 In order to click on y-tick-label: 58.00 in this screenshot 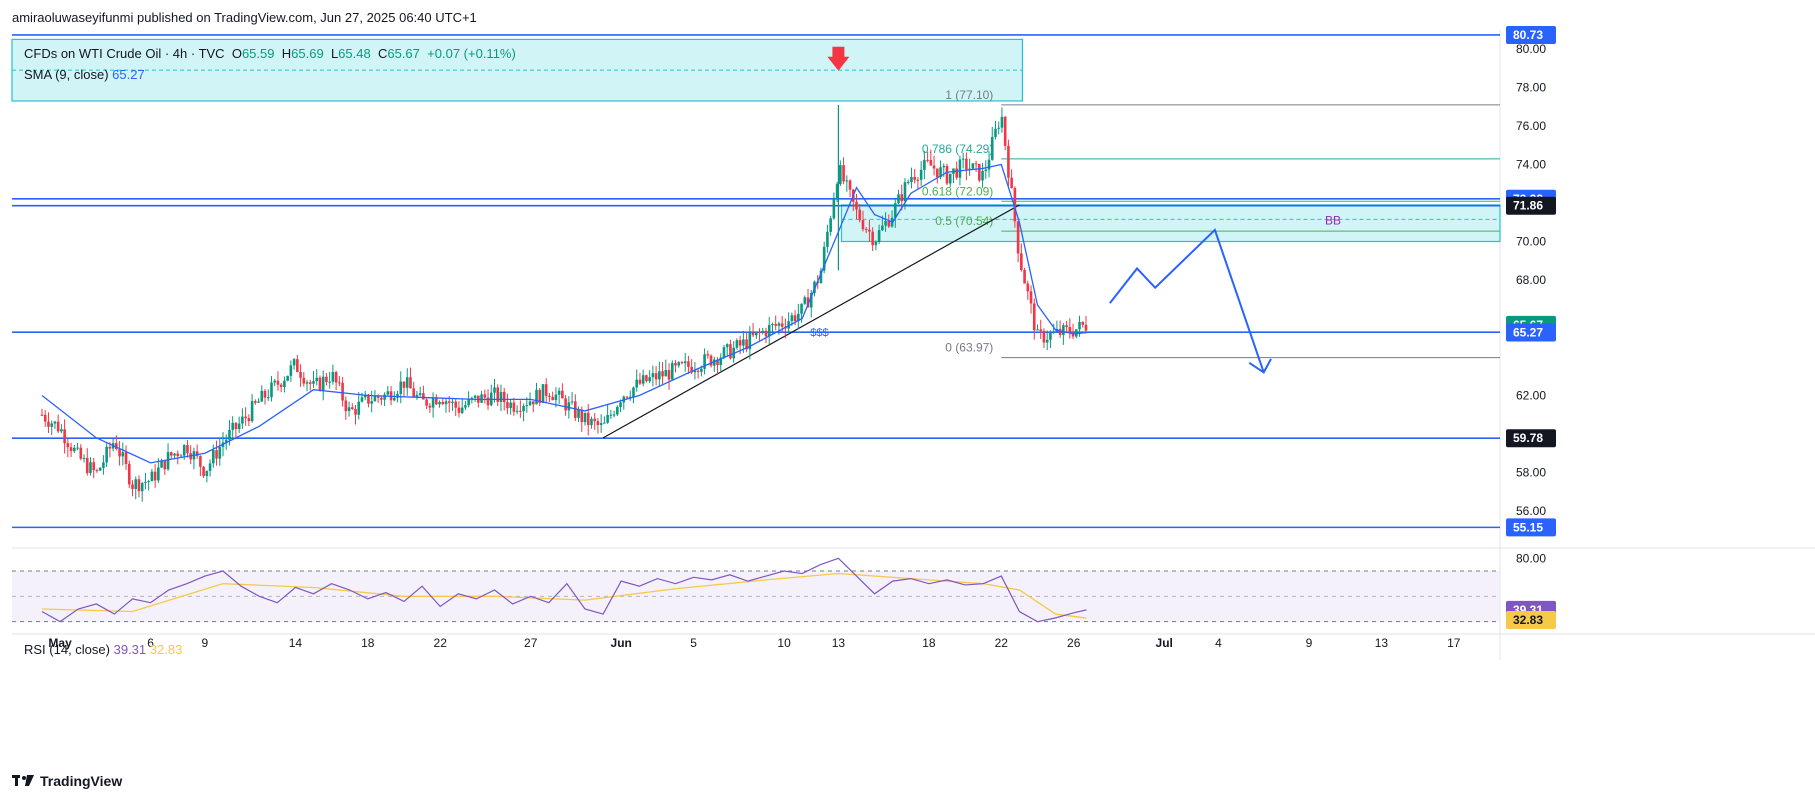, I will do `click(1531, 473)`.